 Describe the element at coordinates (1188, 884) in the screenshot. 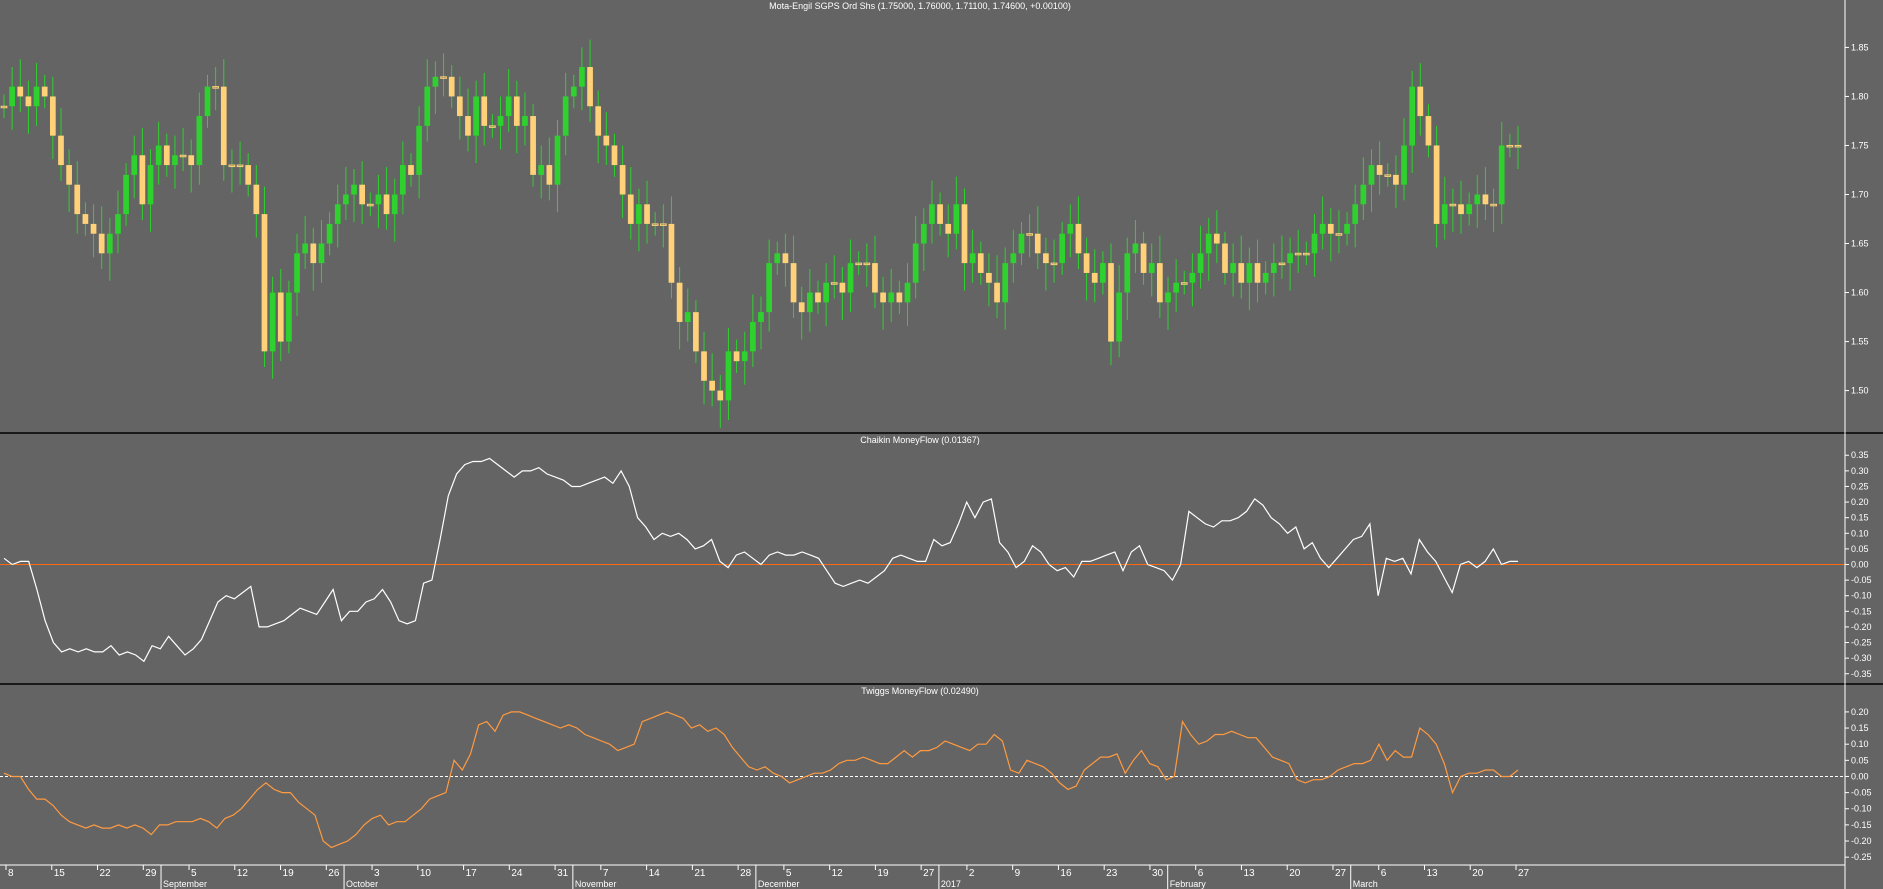

I see `month-label: February` at that location.